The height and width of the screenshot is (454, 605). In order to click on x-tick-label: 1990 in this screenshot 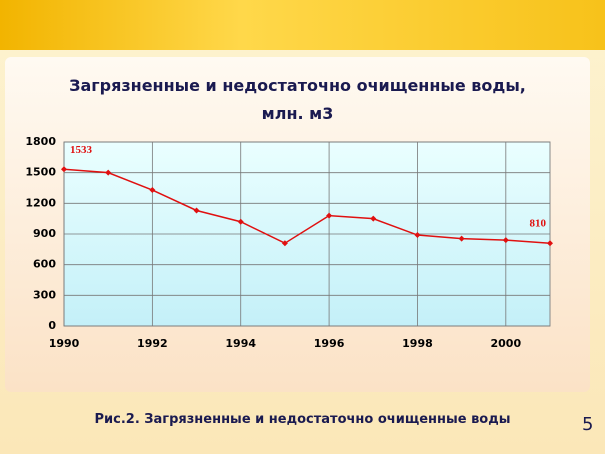, I will do `click(64, 343)`.